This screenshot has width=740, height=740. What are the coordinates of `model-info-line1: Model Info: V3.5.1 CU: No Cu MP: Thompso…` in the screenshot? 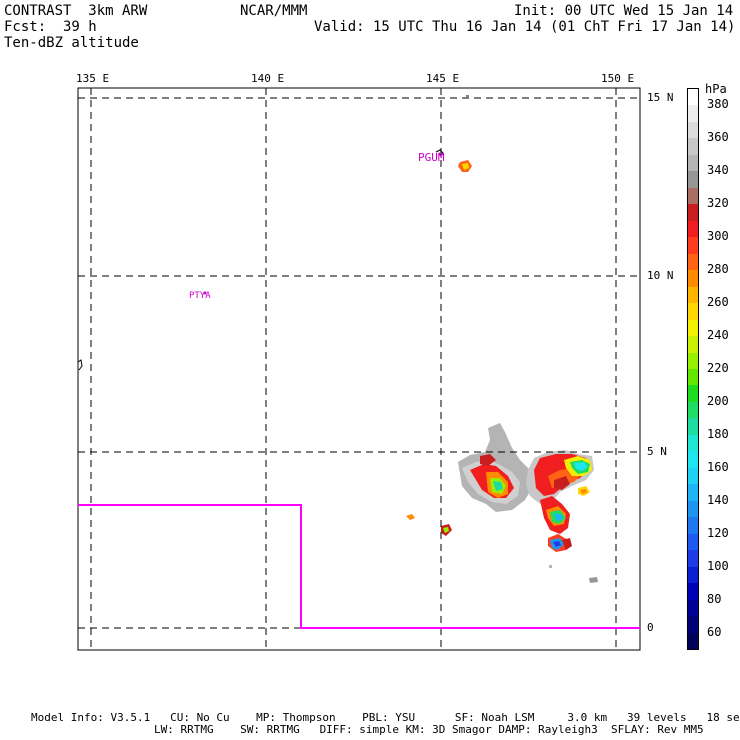 It's located at (385, 717).